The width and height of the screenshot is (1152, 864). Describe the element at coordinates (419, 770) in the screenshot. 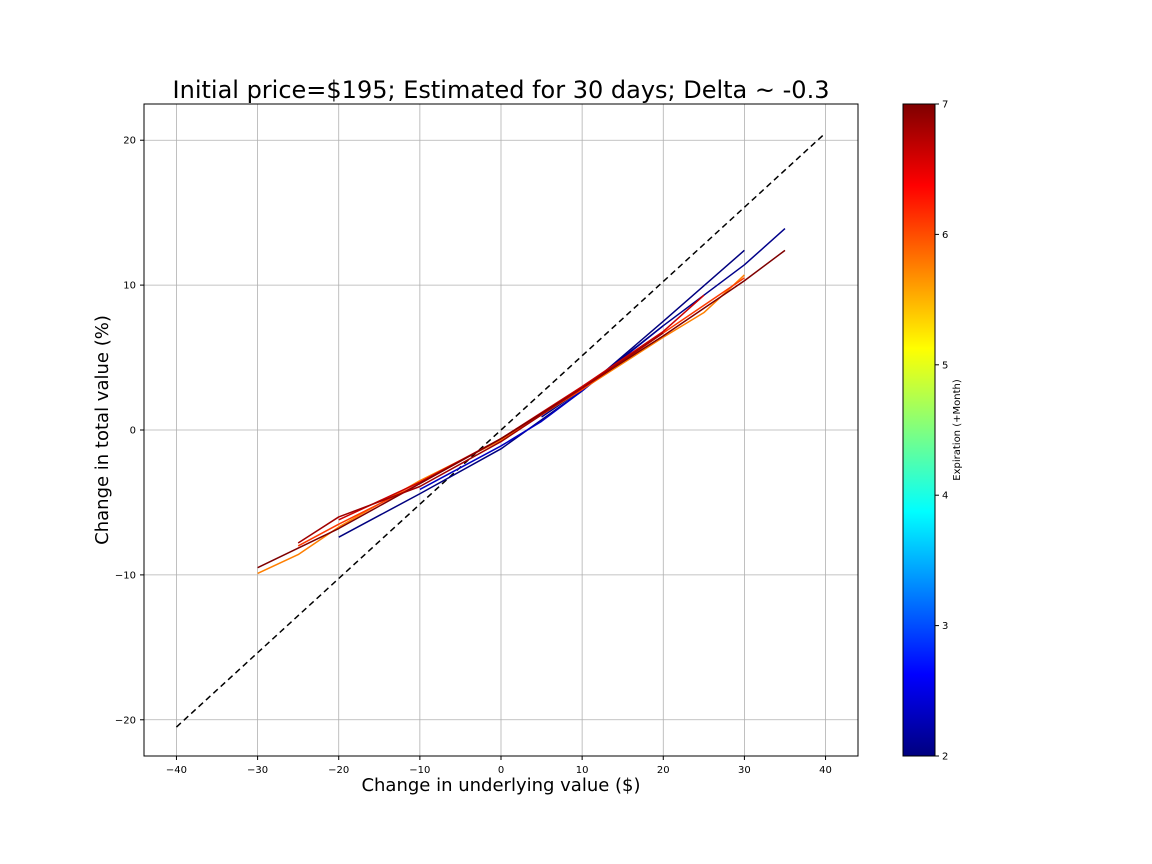

I see `x-tick-label: −10` at that location.